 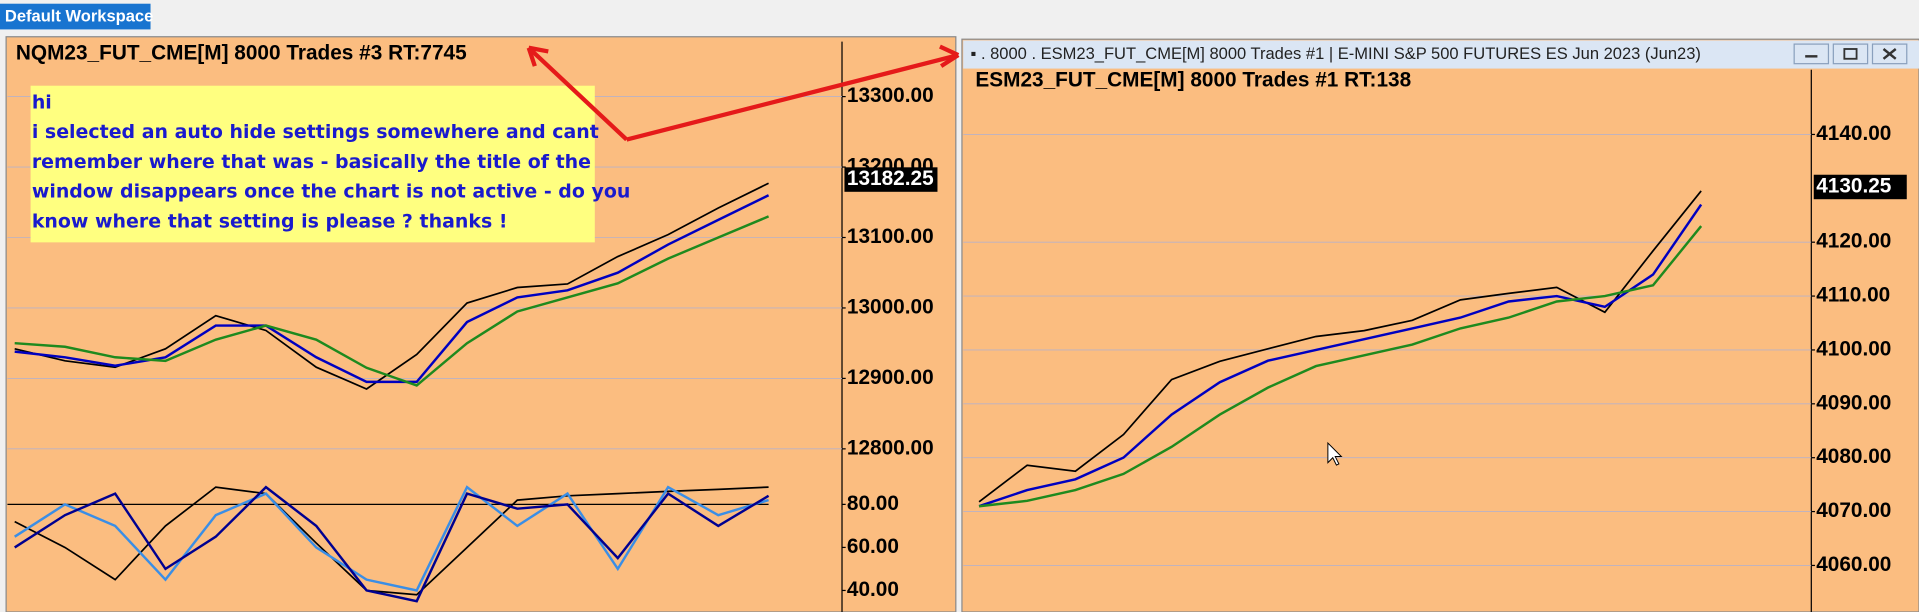 I want to click on y-tick-label: 13000.00, so click(x=890, y=306).